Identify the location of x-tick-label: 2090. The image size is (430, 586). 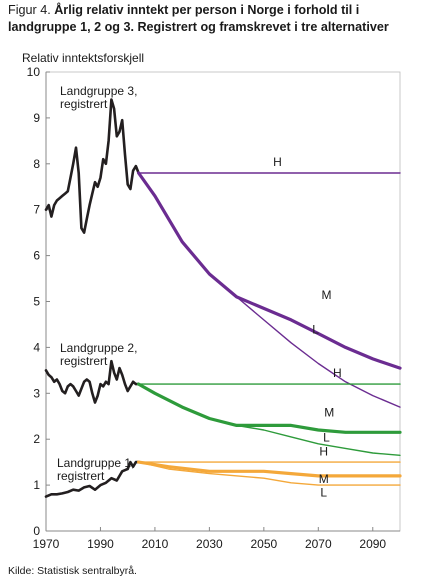
(372, 544).